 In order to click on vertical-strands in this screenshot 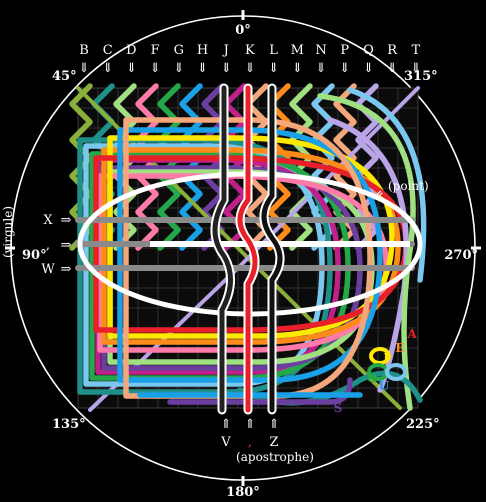, I will do `click(247, 249)`.